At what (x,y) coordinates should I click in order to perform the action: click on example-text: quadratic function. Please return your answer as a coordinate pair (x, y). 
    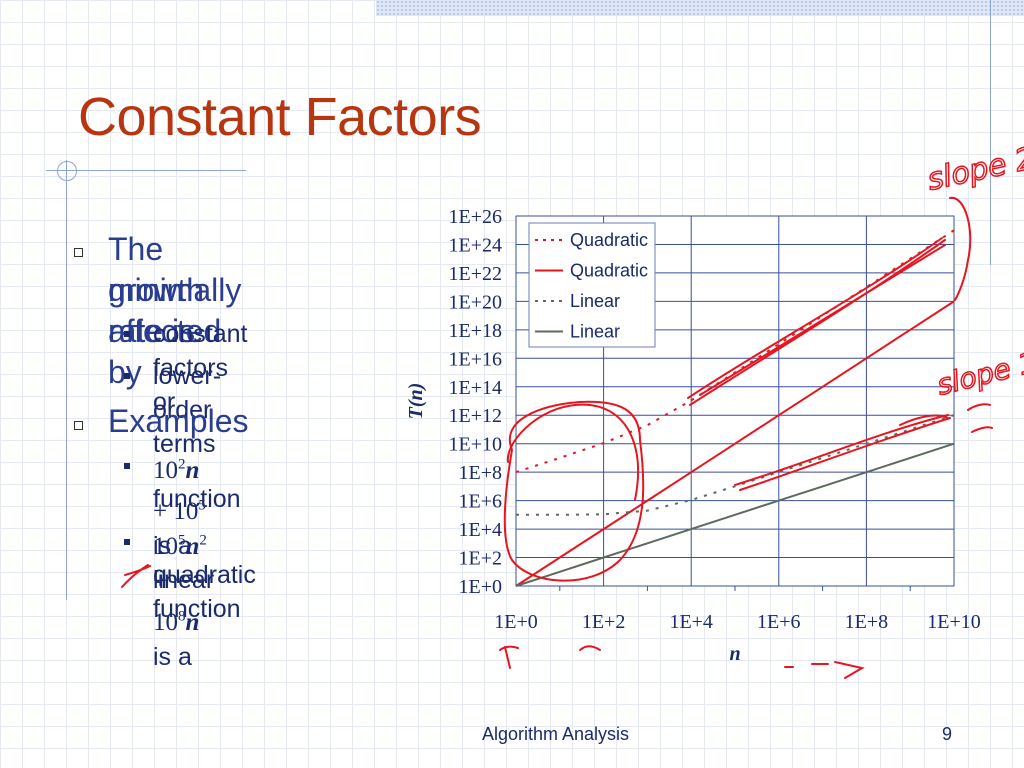
    Looking at the image, I should click on (204, 592).